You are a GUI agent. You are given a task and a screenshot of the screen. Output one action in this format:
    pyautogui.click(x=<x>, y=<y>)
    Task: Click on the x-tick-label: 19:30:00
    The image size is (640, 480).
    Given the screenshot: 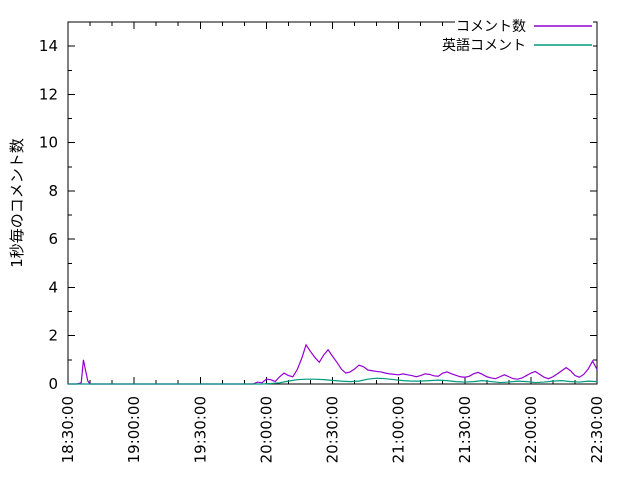 What is the action you would take?
    pyautogui.click(x=200, y=429)
    